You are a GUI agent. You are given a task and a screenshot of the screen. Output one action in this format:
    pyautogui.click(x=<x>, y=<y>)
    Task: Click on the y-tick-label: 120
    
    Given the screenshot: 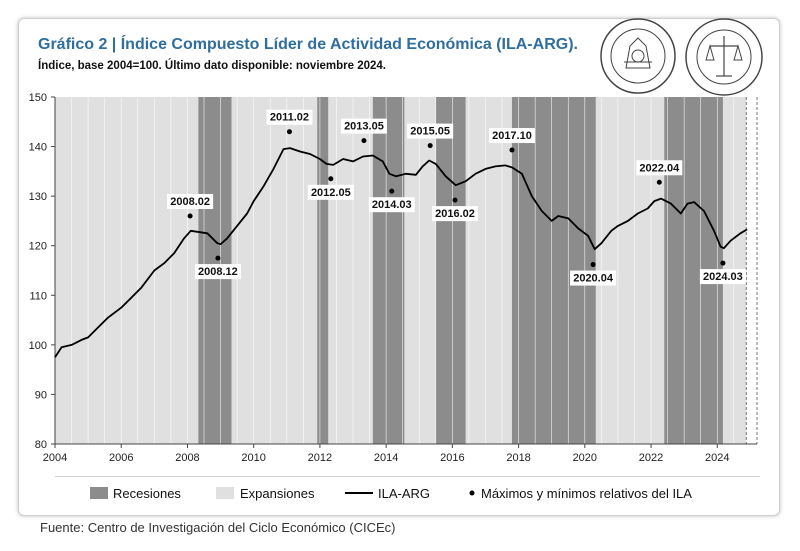 What is the action you would take?
    pyautogui.click(x=38, y=247)
    